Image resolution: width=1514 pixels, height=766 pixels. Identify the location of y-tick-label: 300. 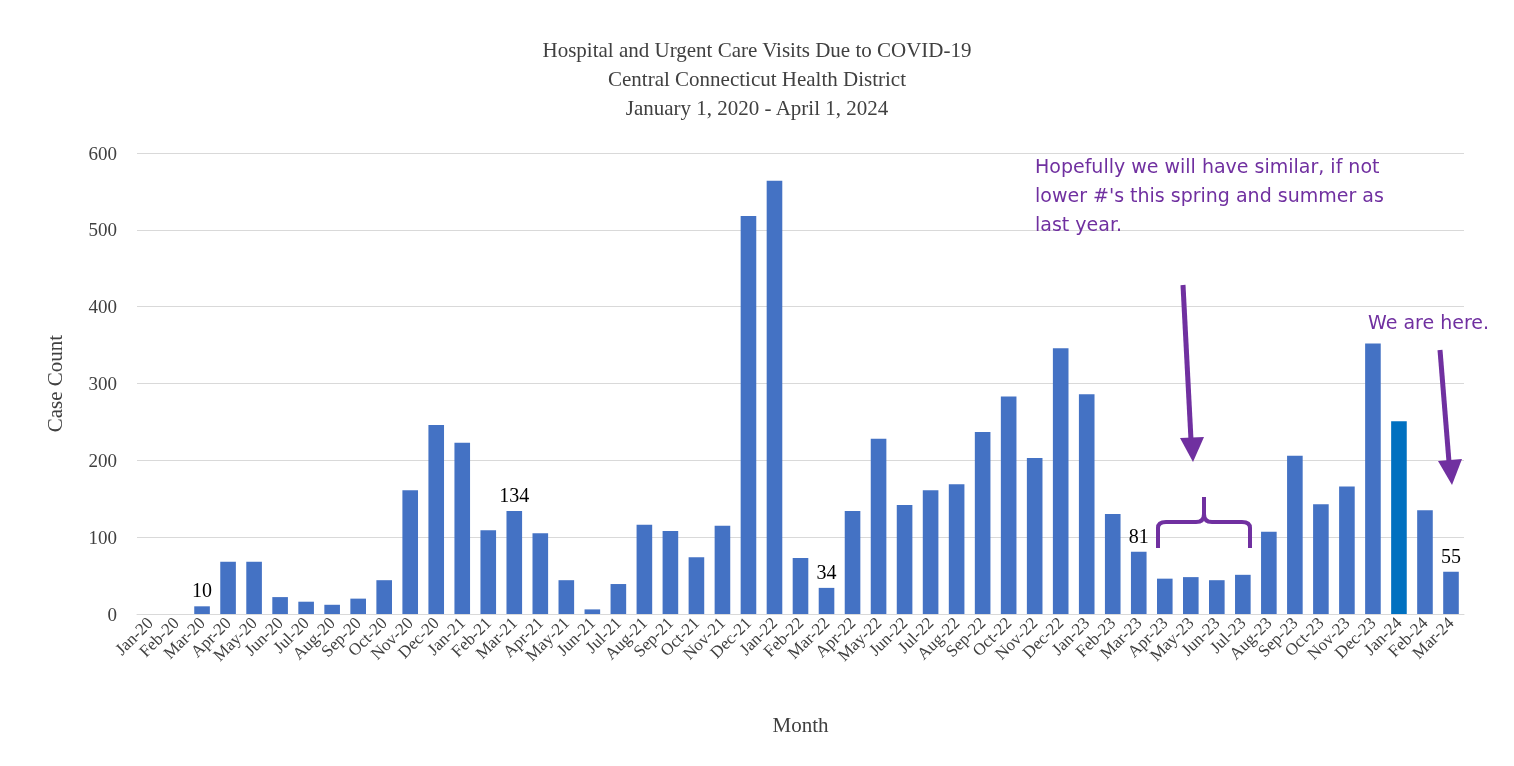
(102, 383).